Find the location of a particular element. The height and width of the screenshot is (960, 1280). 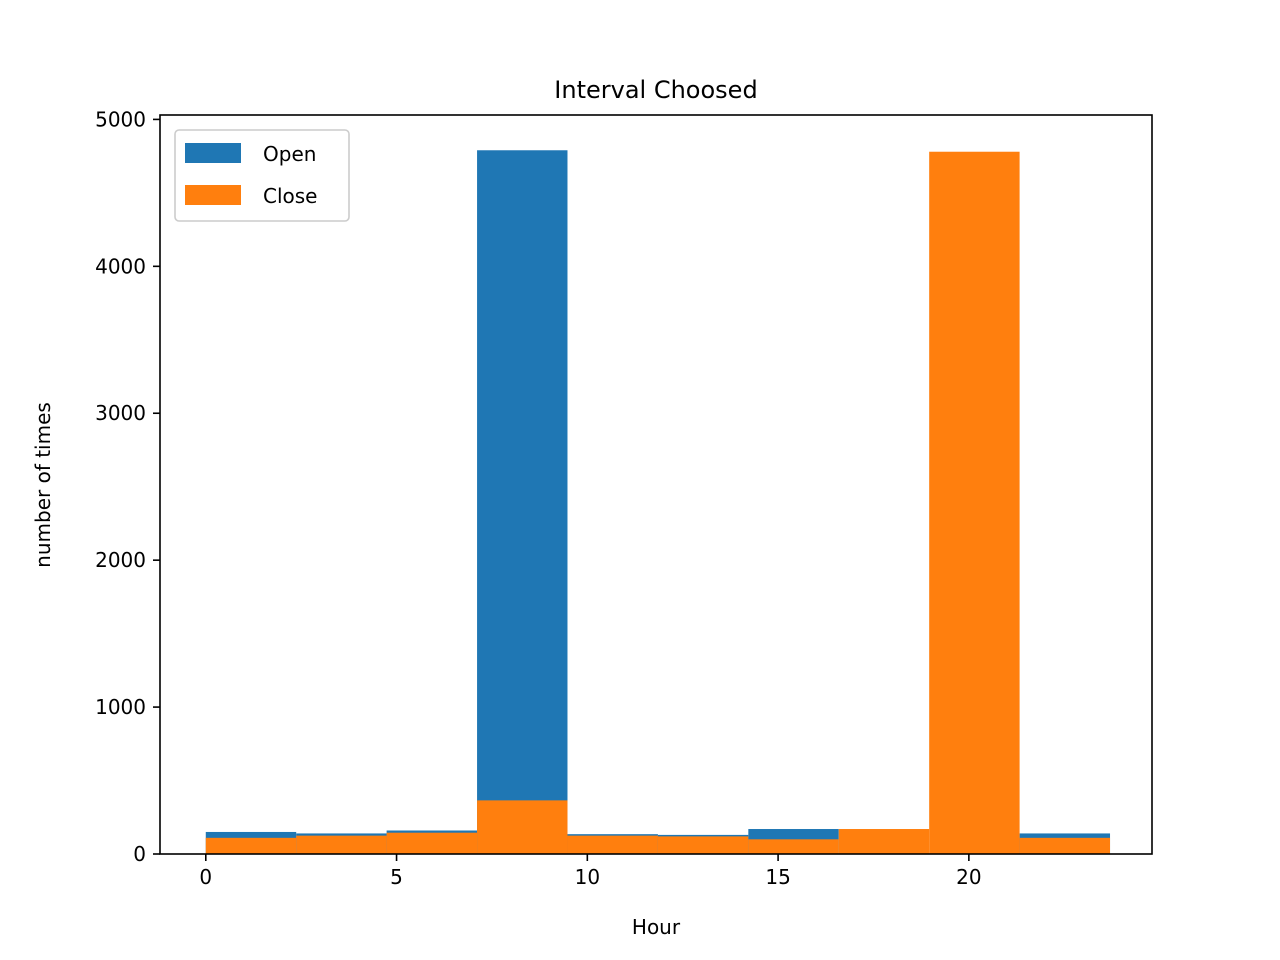

x-tick-label: 0 is located at coordinates (205, 877).